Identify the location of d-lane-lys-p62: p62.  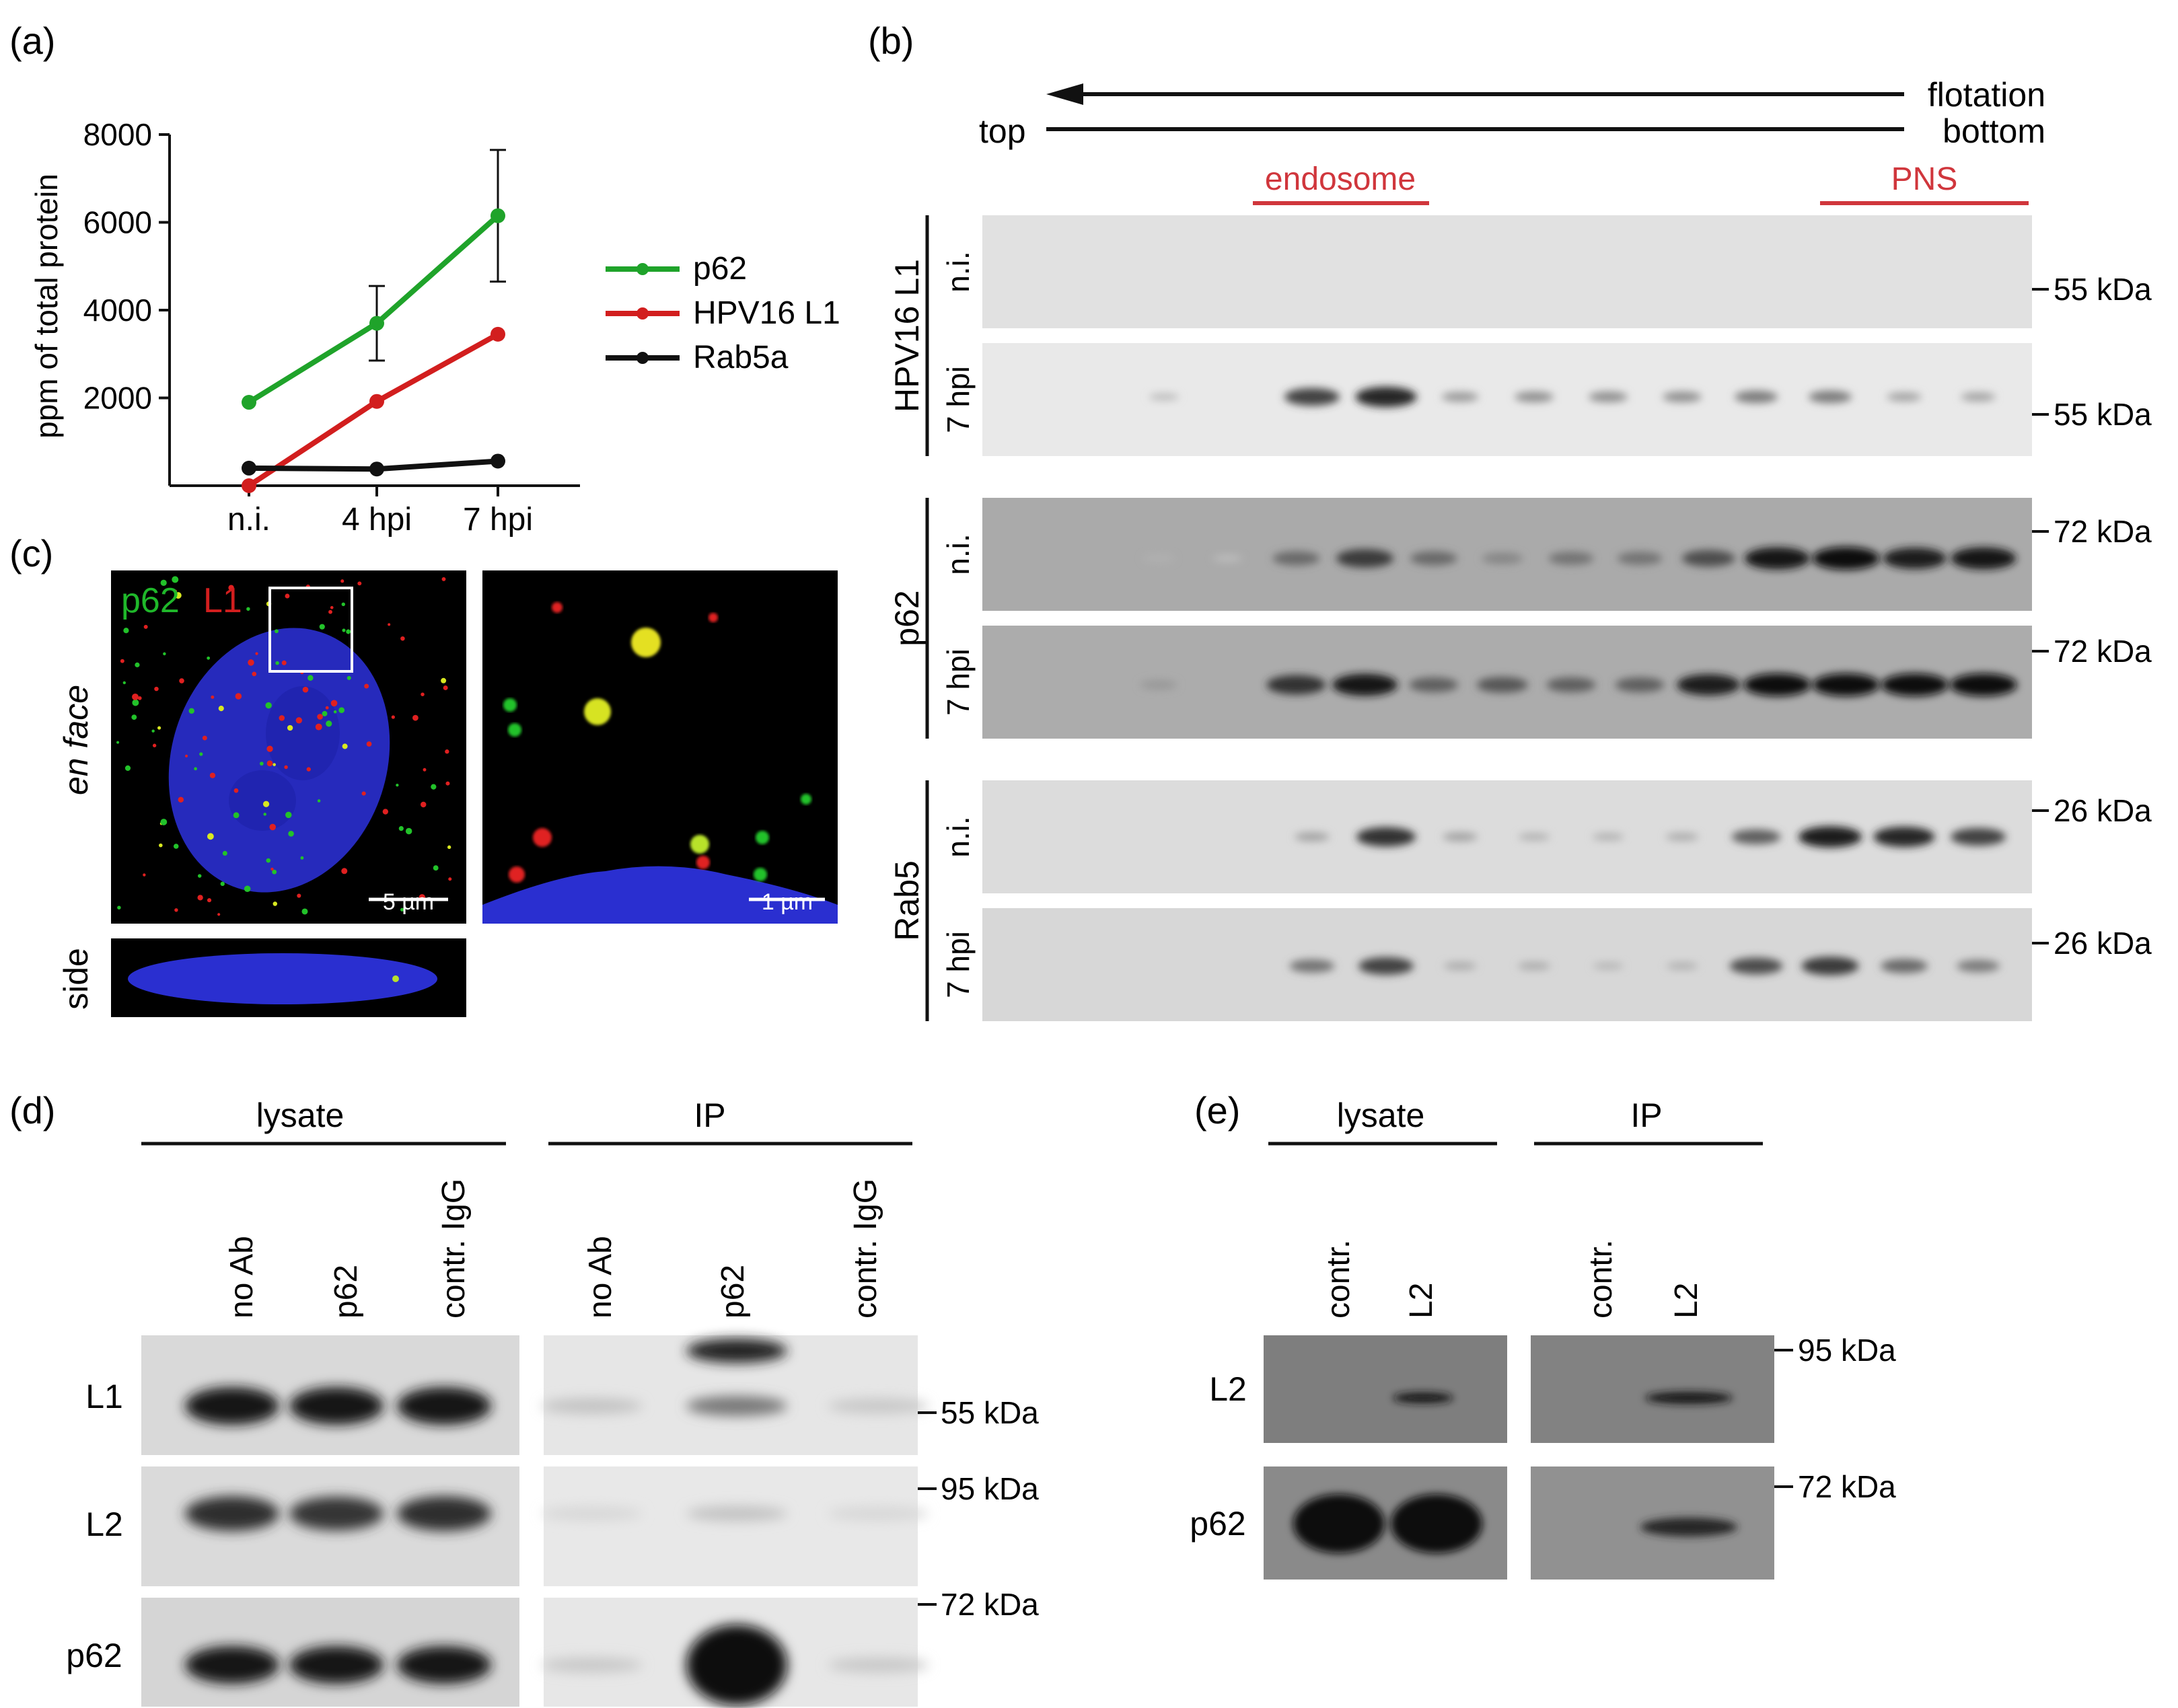
(346, 1292).